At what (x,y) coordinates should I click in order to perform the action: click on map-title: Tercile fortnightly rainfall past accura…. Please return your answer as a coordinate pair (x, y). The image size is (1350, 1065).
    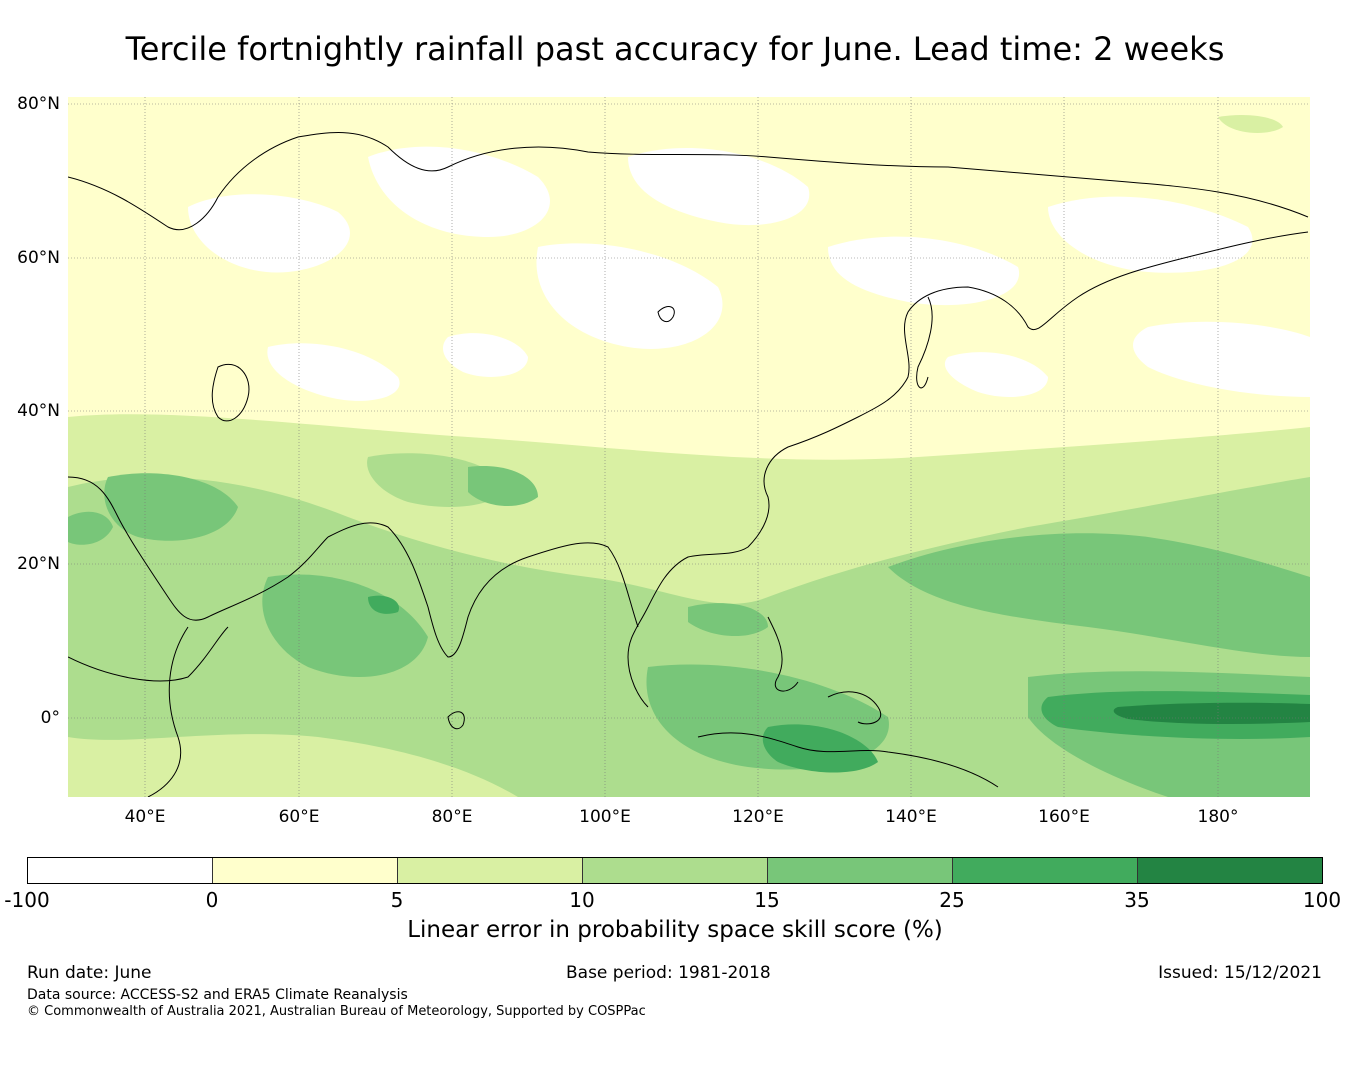
    Looking at the image, I should click on (675, 49).